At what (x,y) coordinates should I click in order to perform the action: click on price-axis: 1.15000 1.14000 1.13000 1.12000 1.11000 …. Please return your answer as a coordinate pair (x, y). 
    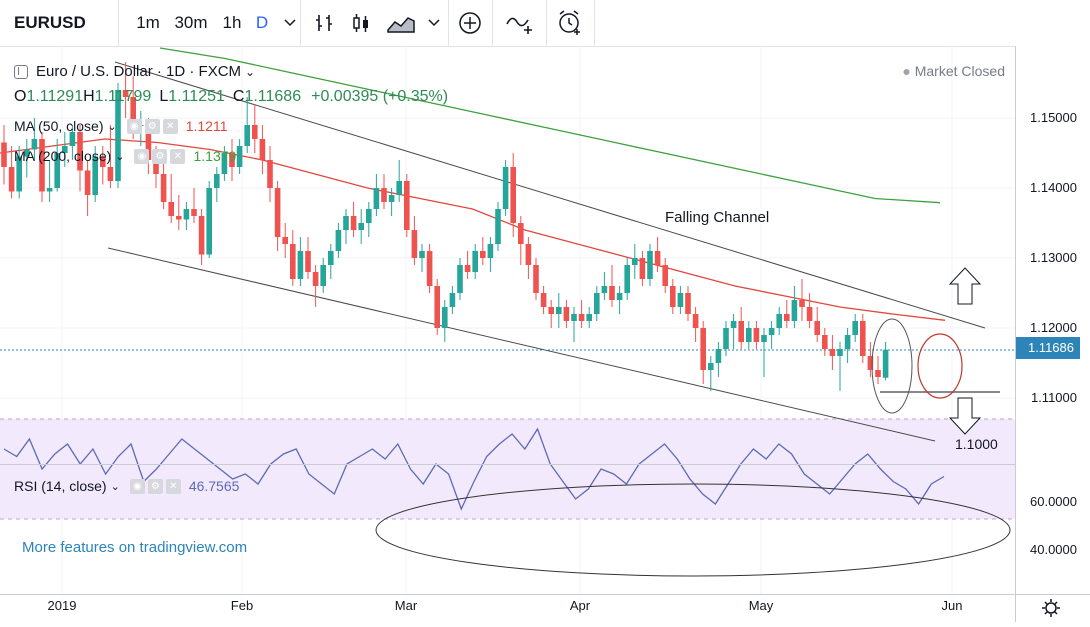
    Looking at the image, I should click on (1052, 320).